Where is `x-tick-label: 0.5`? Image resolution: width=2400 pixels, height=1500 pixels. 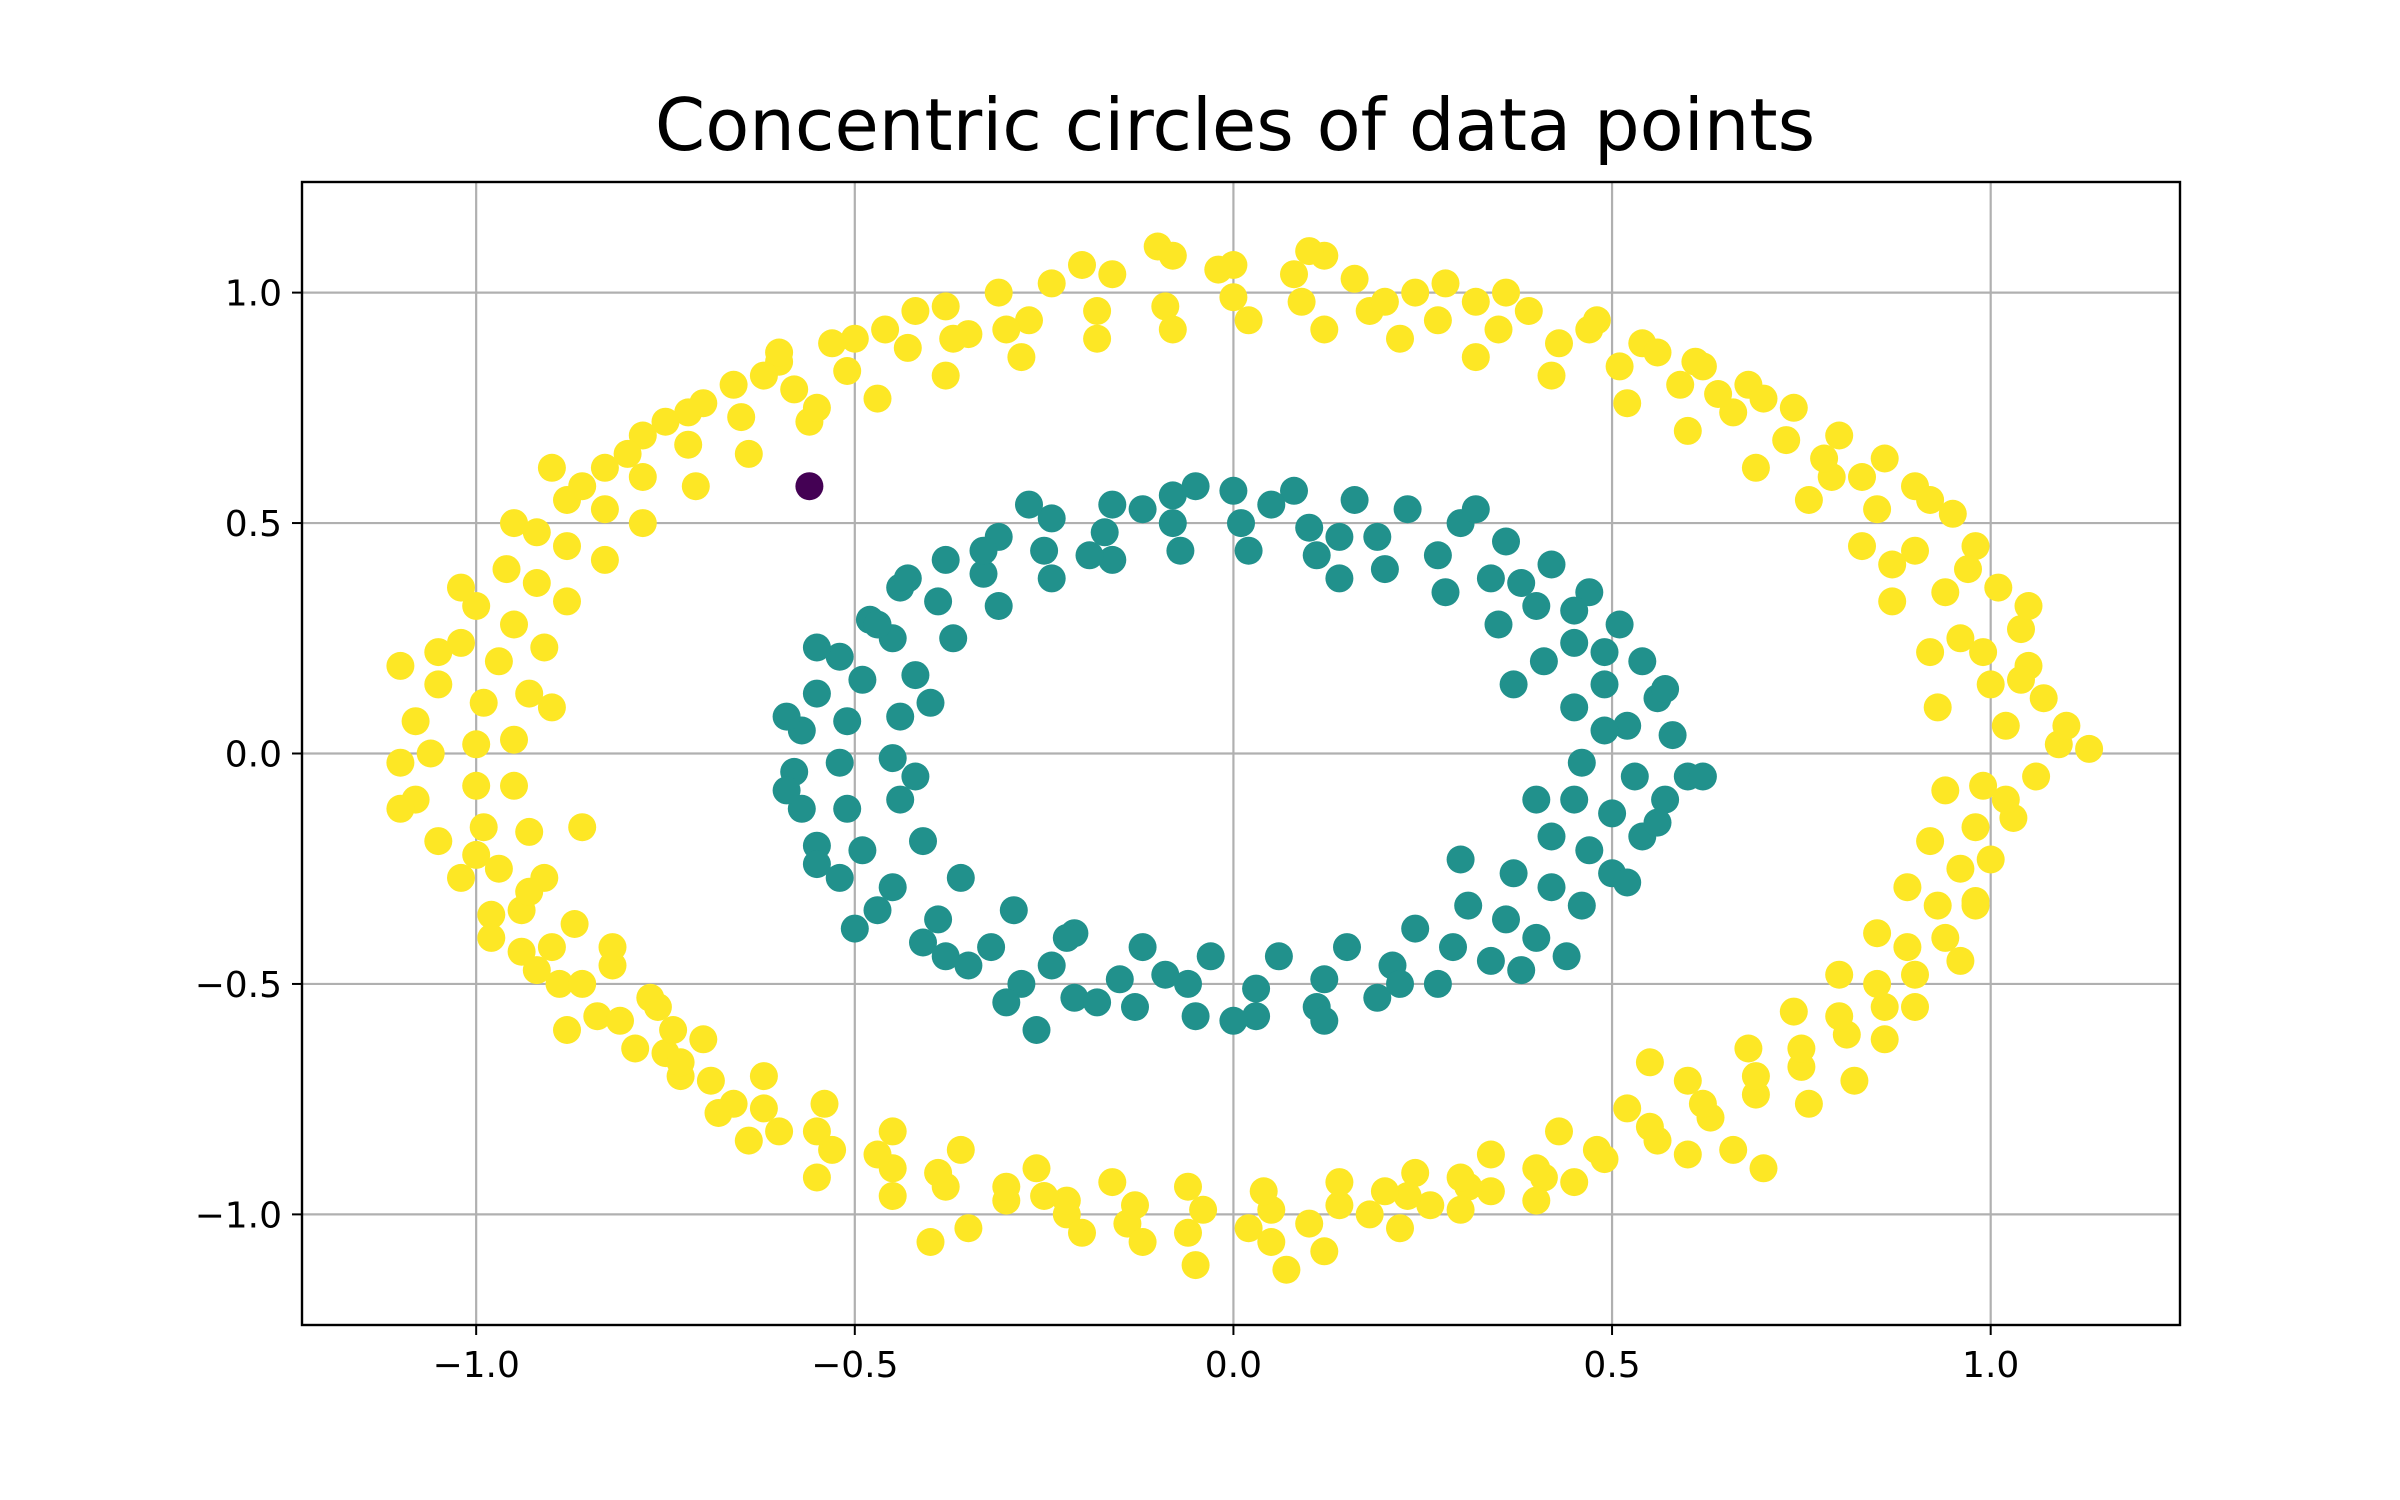 x-tick-label: 0.5 is located at coordinates (1611, 1365).